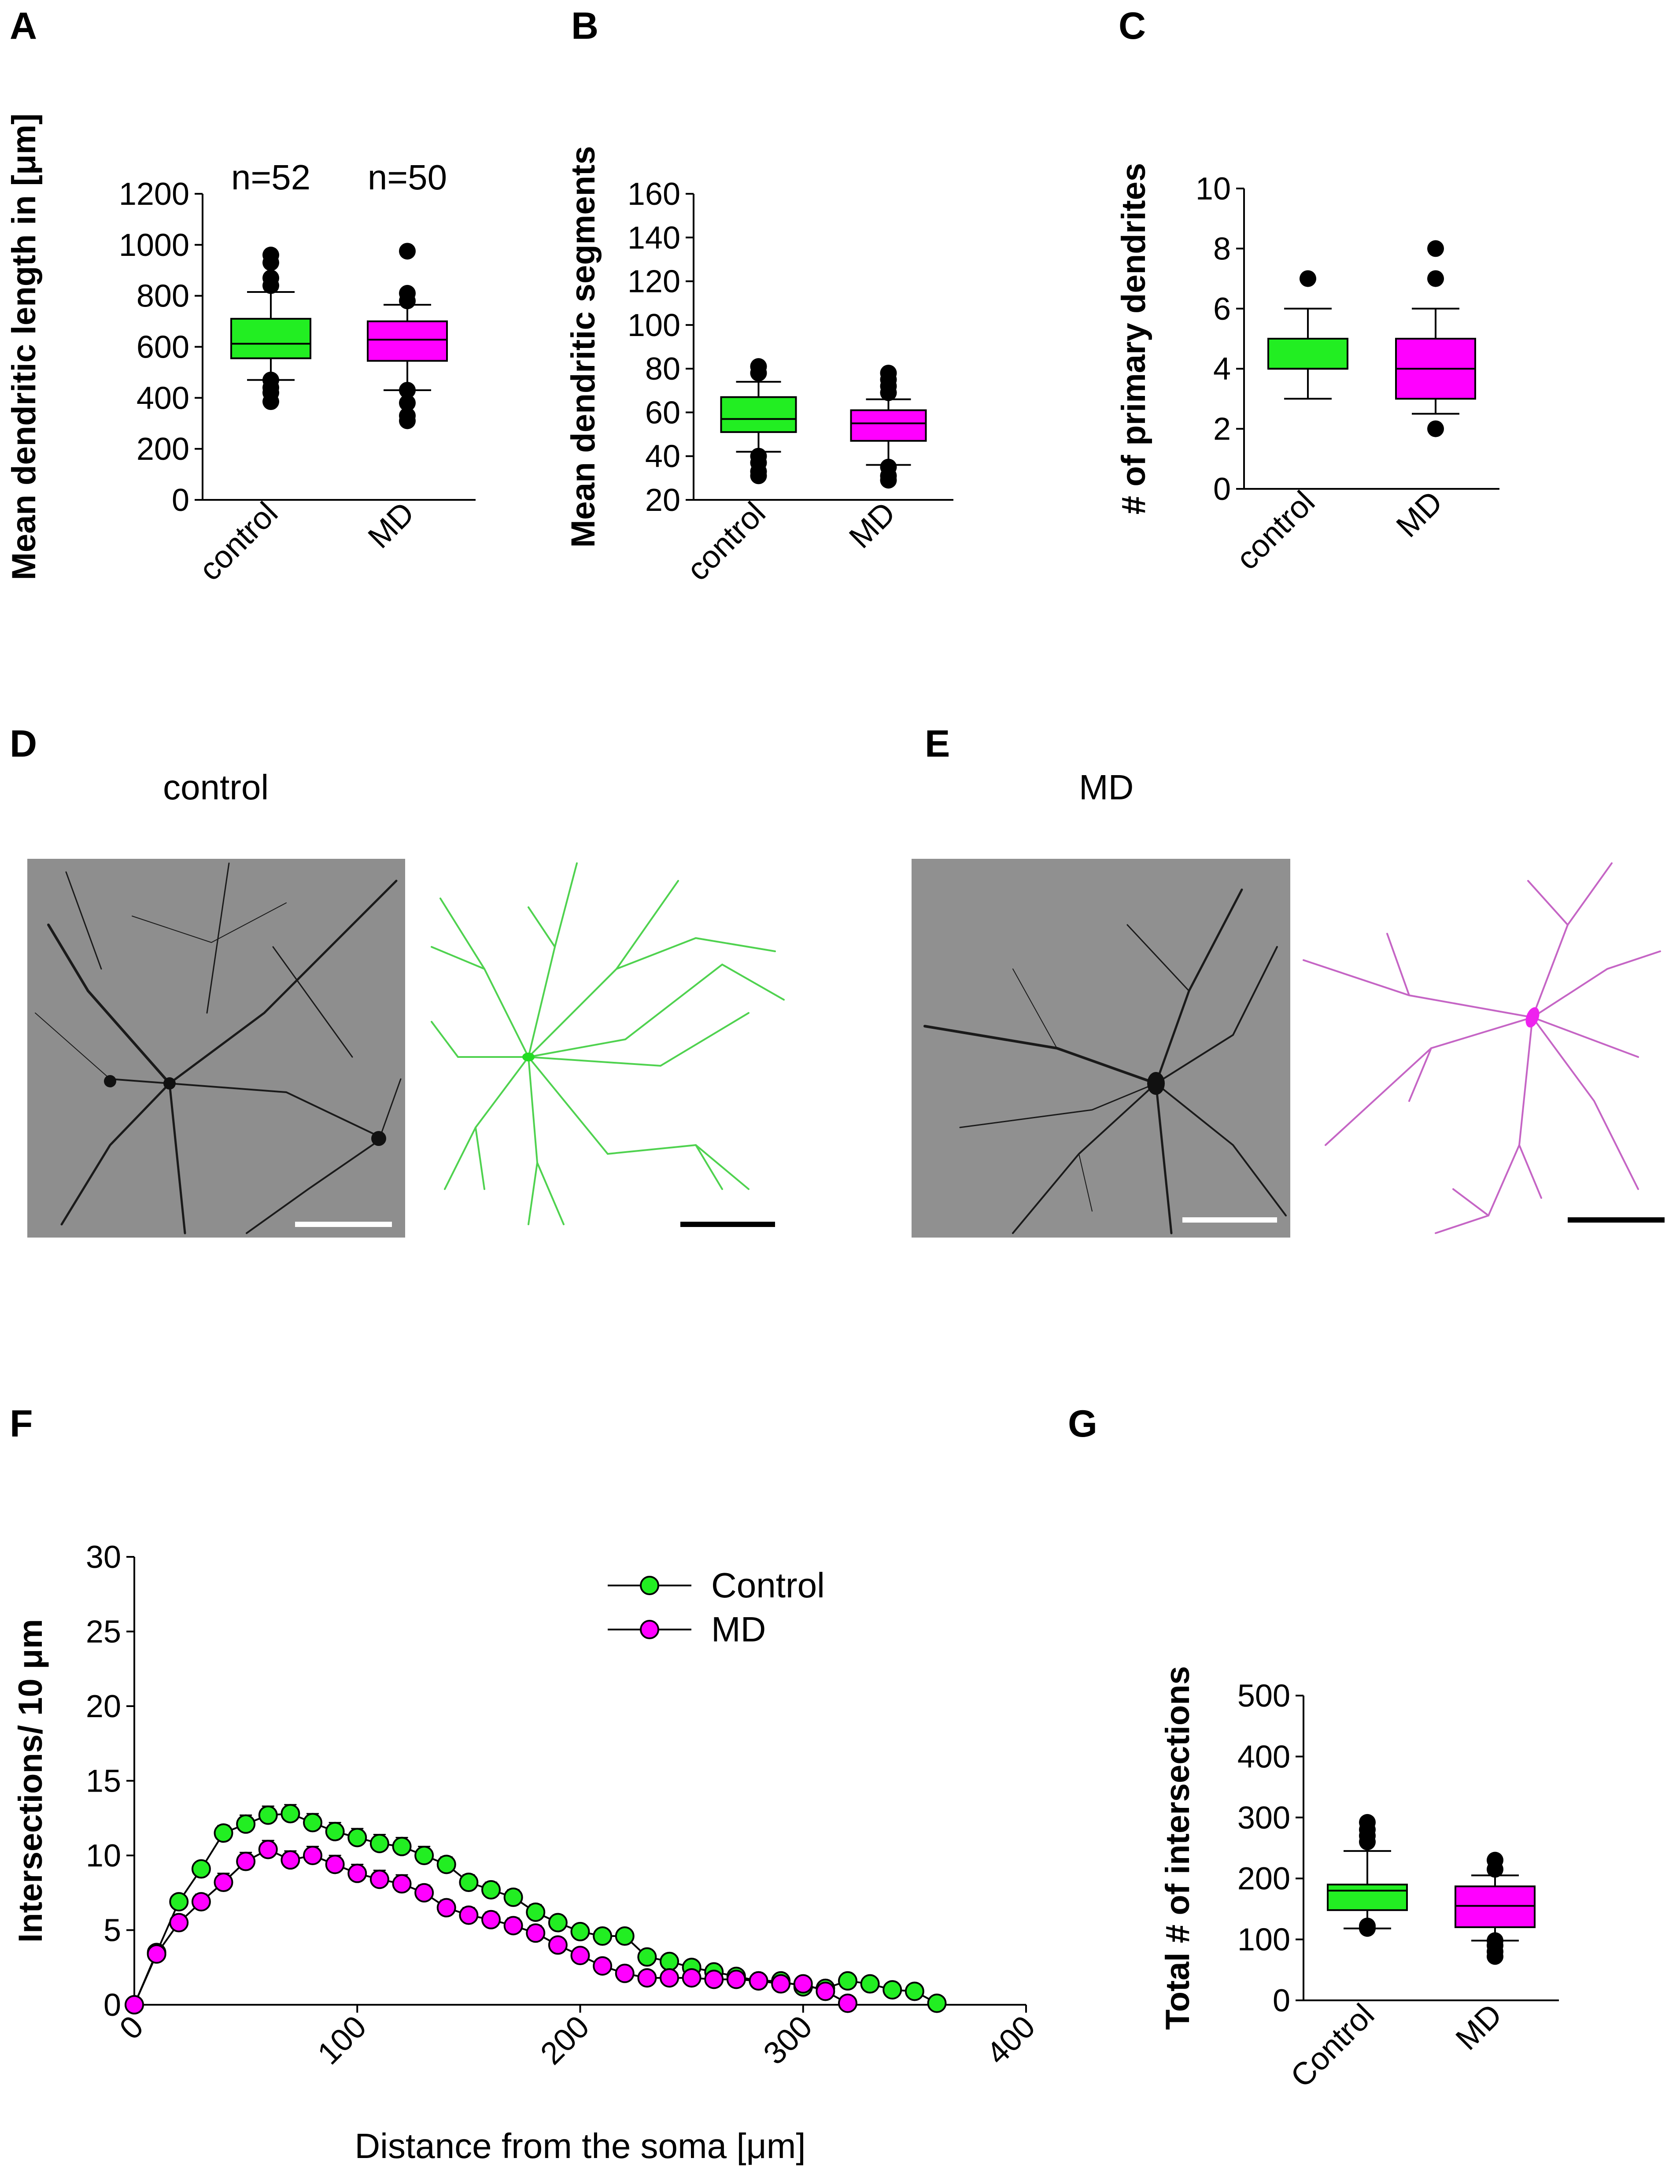  What do you see at coordinates (1307, 369) in the screenshot?
I see `chart-primary-dendrites: 0 2 4 6 8 10 # of primary dendrites control MD` at bounding box center [1307, 369].